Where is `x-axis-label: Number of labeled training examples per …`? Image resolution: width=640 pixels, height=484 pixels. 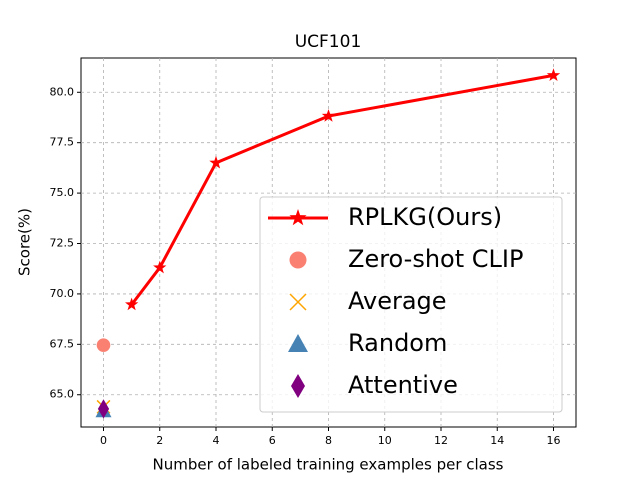 x-axis-label: Number of labeled training examples per … is located at coordinates (328, 465).